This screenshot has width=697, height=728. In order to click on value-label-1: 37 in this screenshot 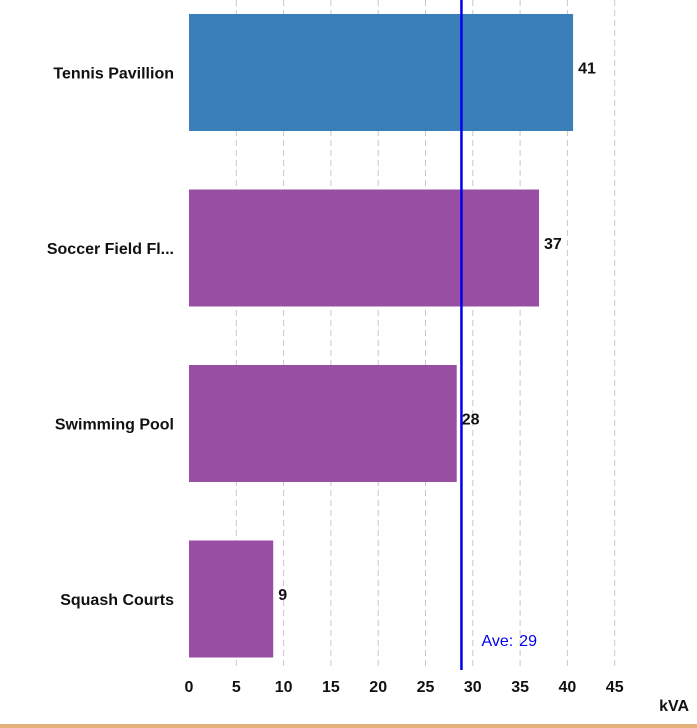, I will do `click(553, 244)`.